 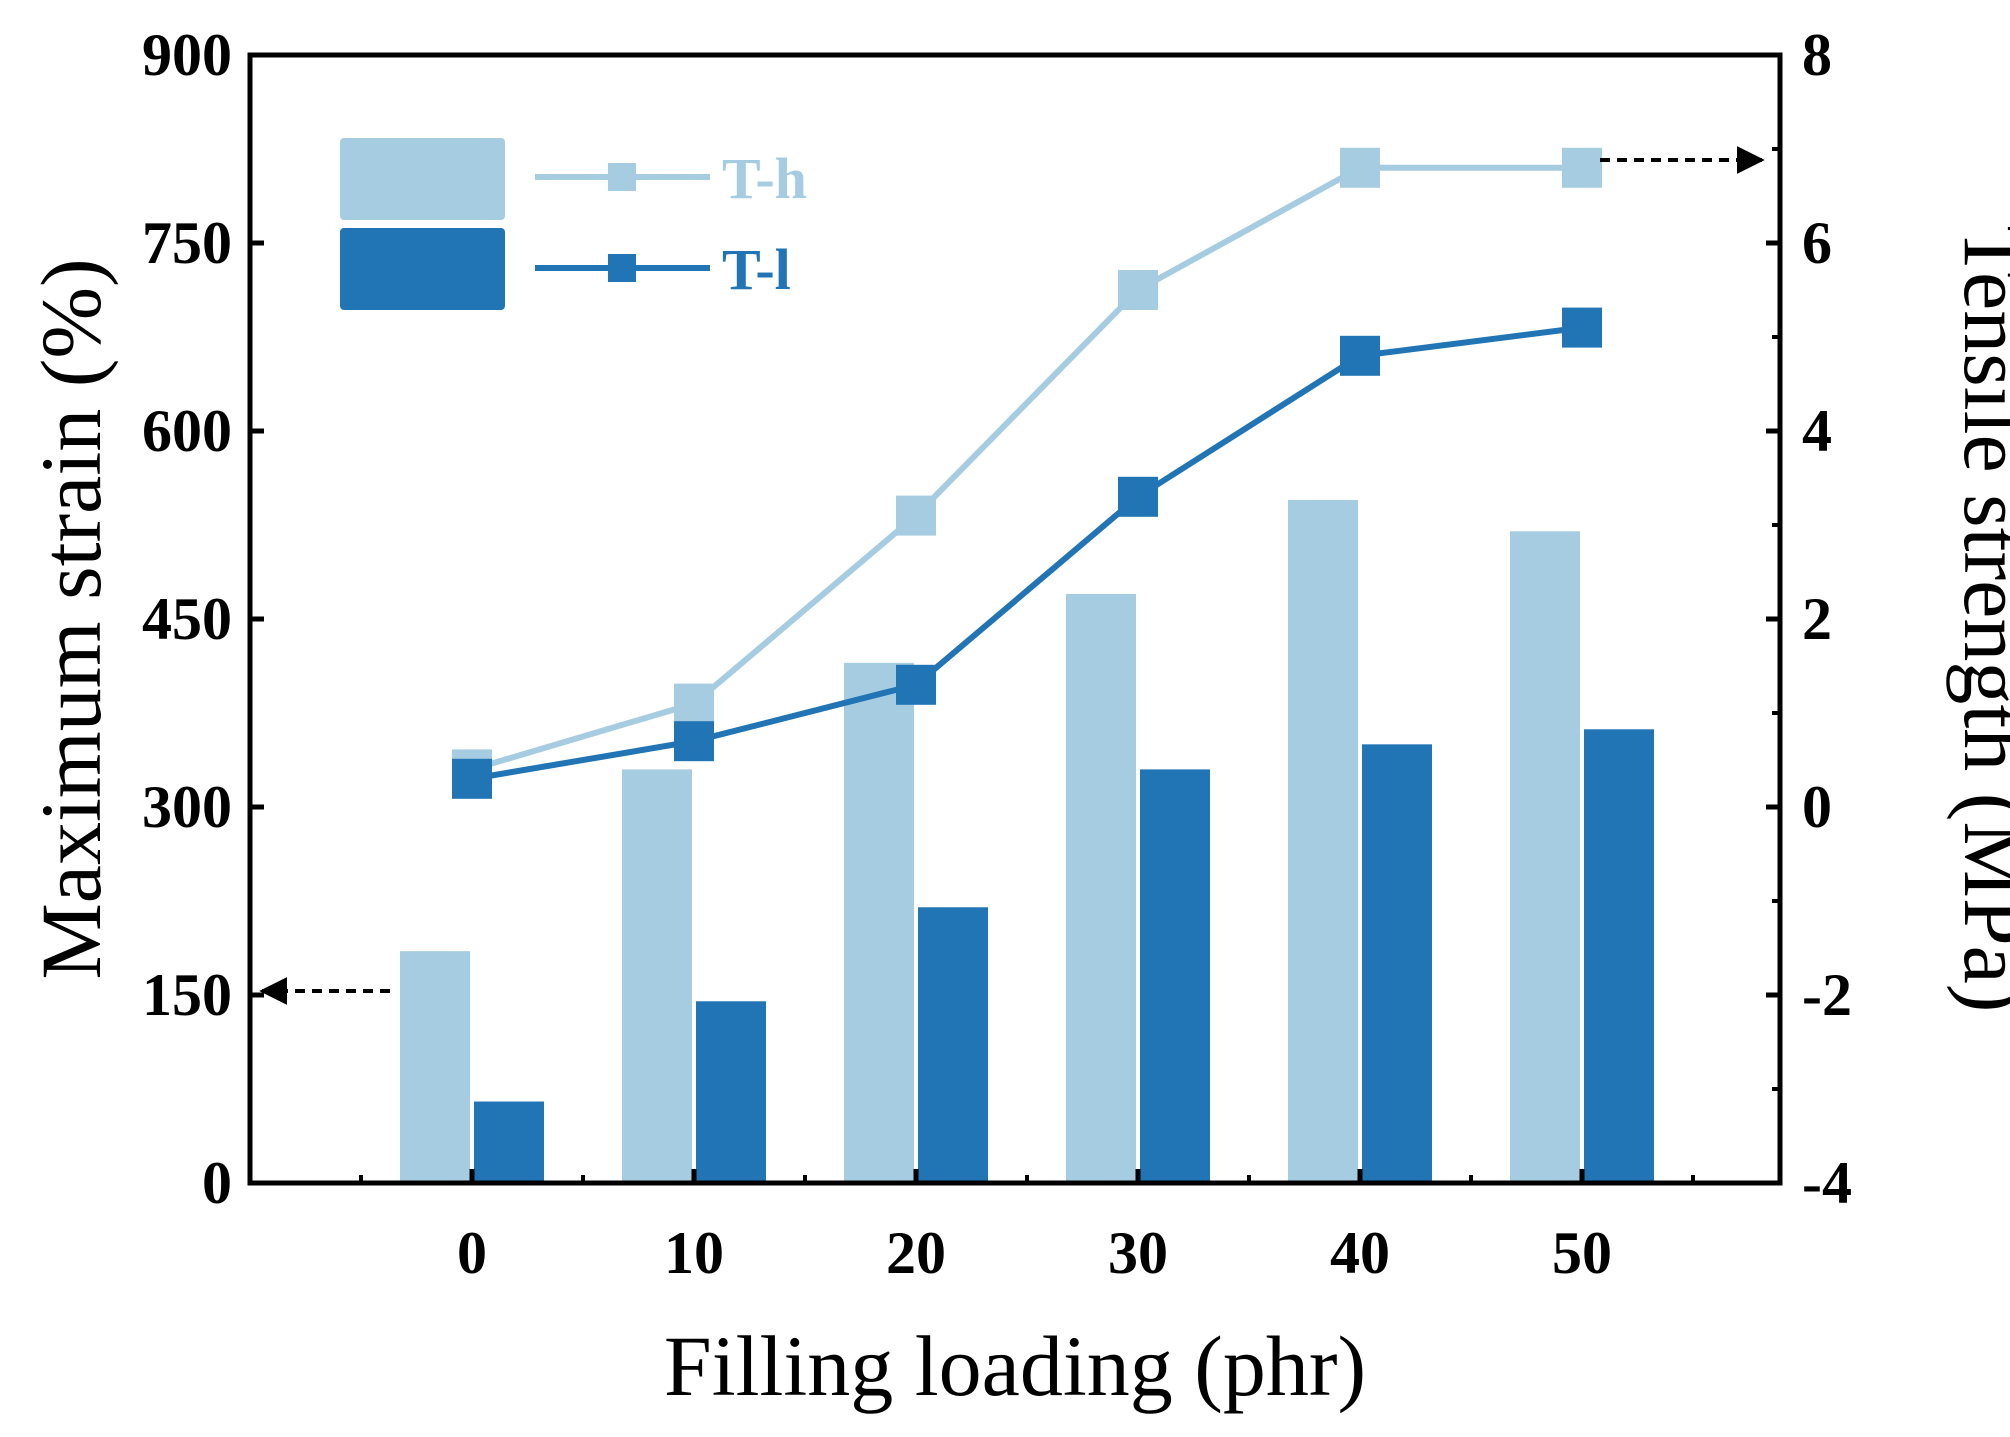 What do you see at coordinates (1827, 1183) in the screenshot?
I see `y-right-tick-label--4: -4` at bounding box center [1827, 1183].